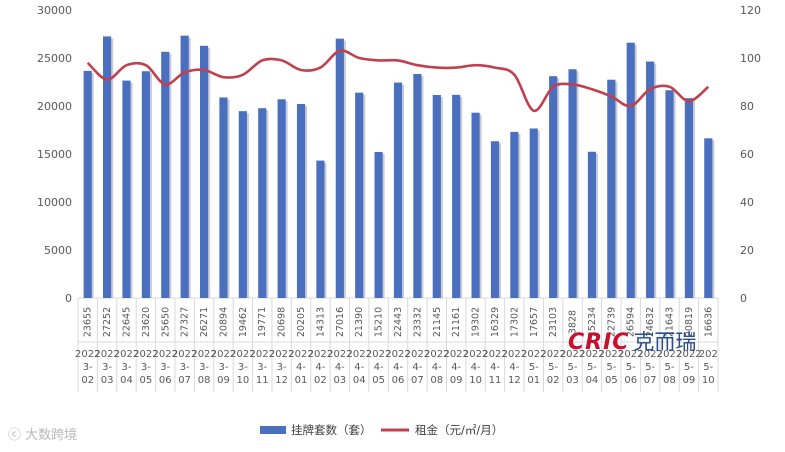 The width and height of the screenshot is (785, 452). Describe the element at coordinates (708, 354) in the screenshot. I see `x-category-label: 202` at that location.